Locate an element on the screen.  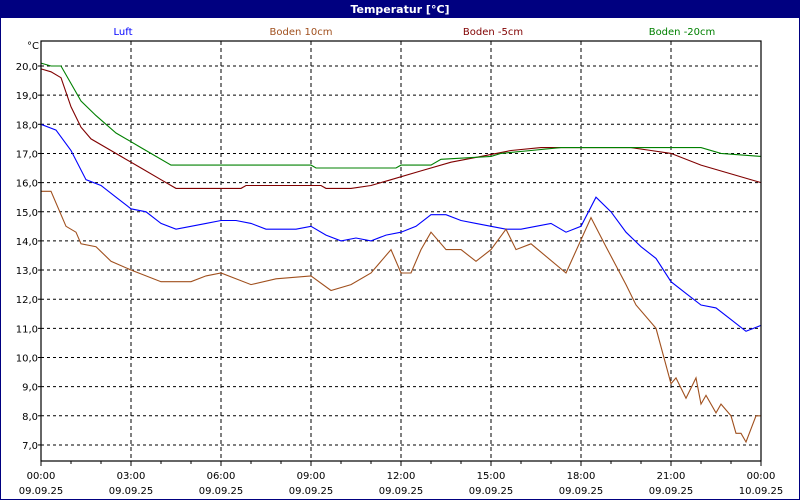
x-tick-date: 10.09.25 is located at coordinates (761, 491).